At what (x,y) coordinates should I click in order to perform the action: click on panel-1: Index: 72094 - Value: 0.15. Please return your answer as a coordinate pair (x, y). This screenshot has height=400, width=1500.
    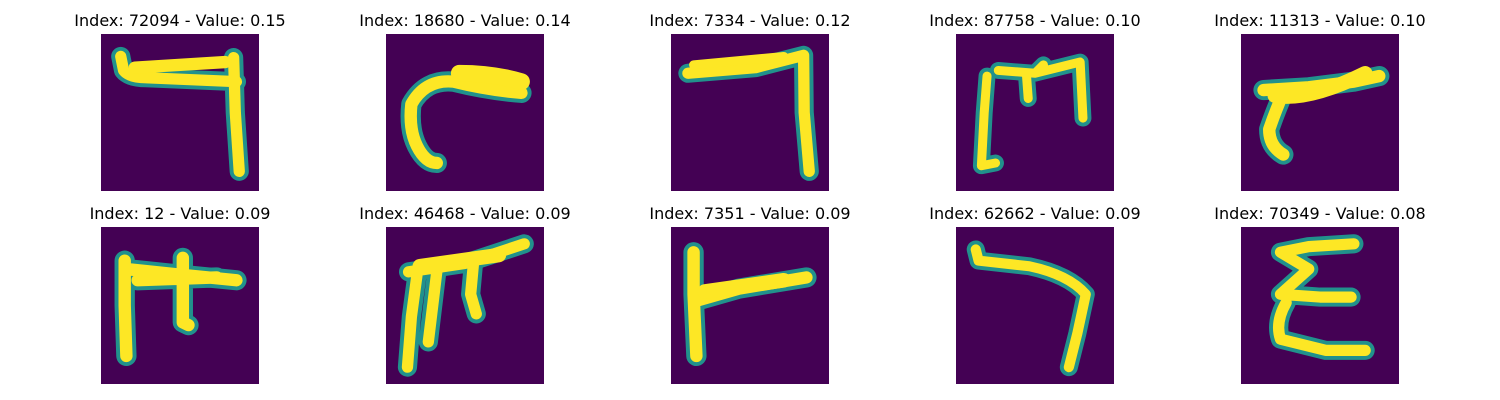
    Looking at the image, I should click on (180, 102).